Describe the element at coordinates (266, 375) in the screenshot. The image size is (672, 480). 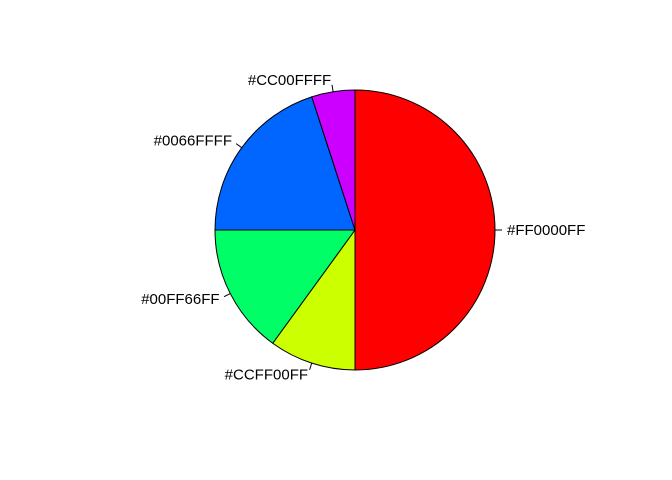
I see `slice-label: #CCFF00FF` at that location.